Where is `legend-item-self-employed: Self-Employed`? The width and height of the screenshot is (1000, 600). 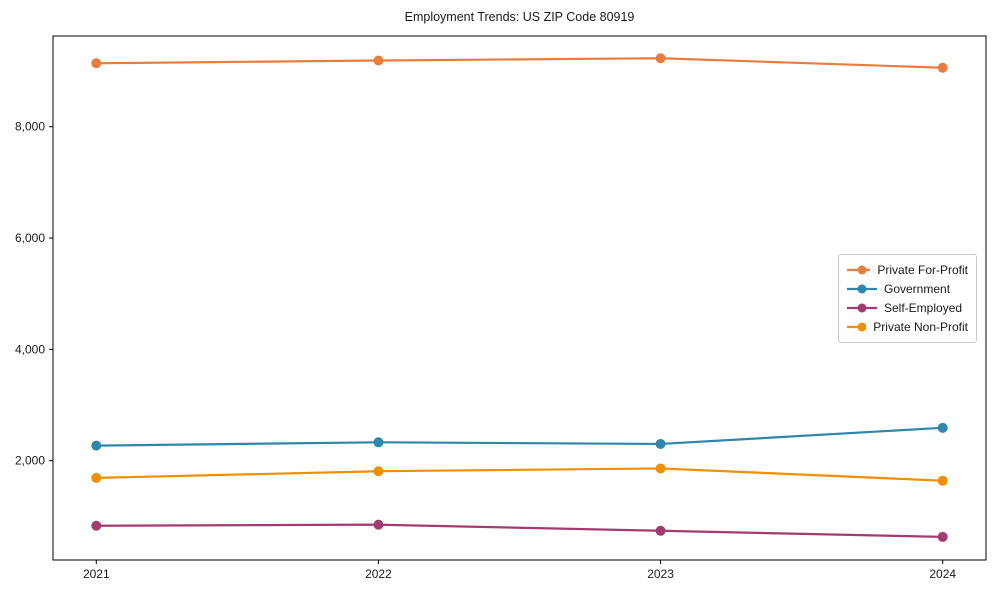 legend-item-self-employed: Self-Employed is located at coordinates (907, 308).